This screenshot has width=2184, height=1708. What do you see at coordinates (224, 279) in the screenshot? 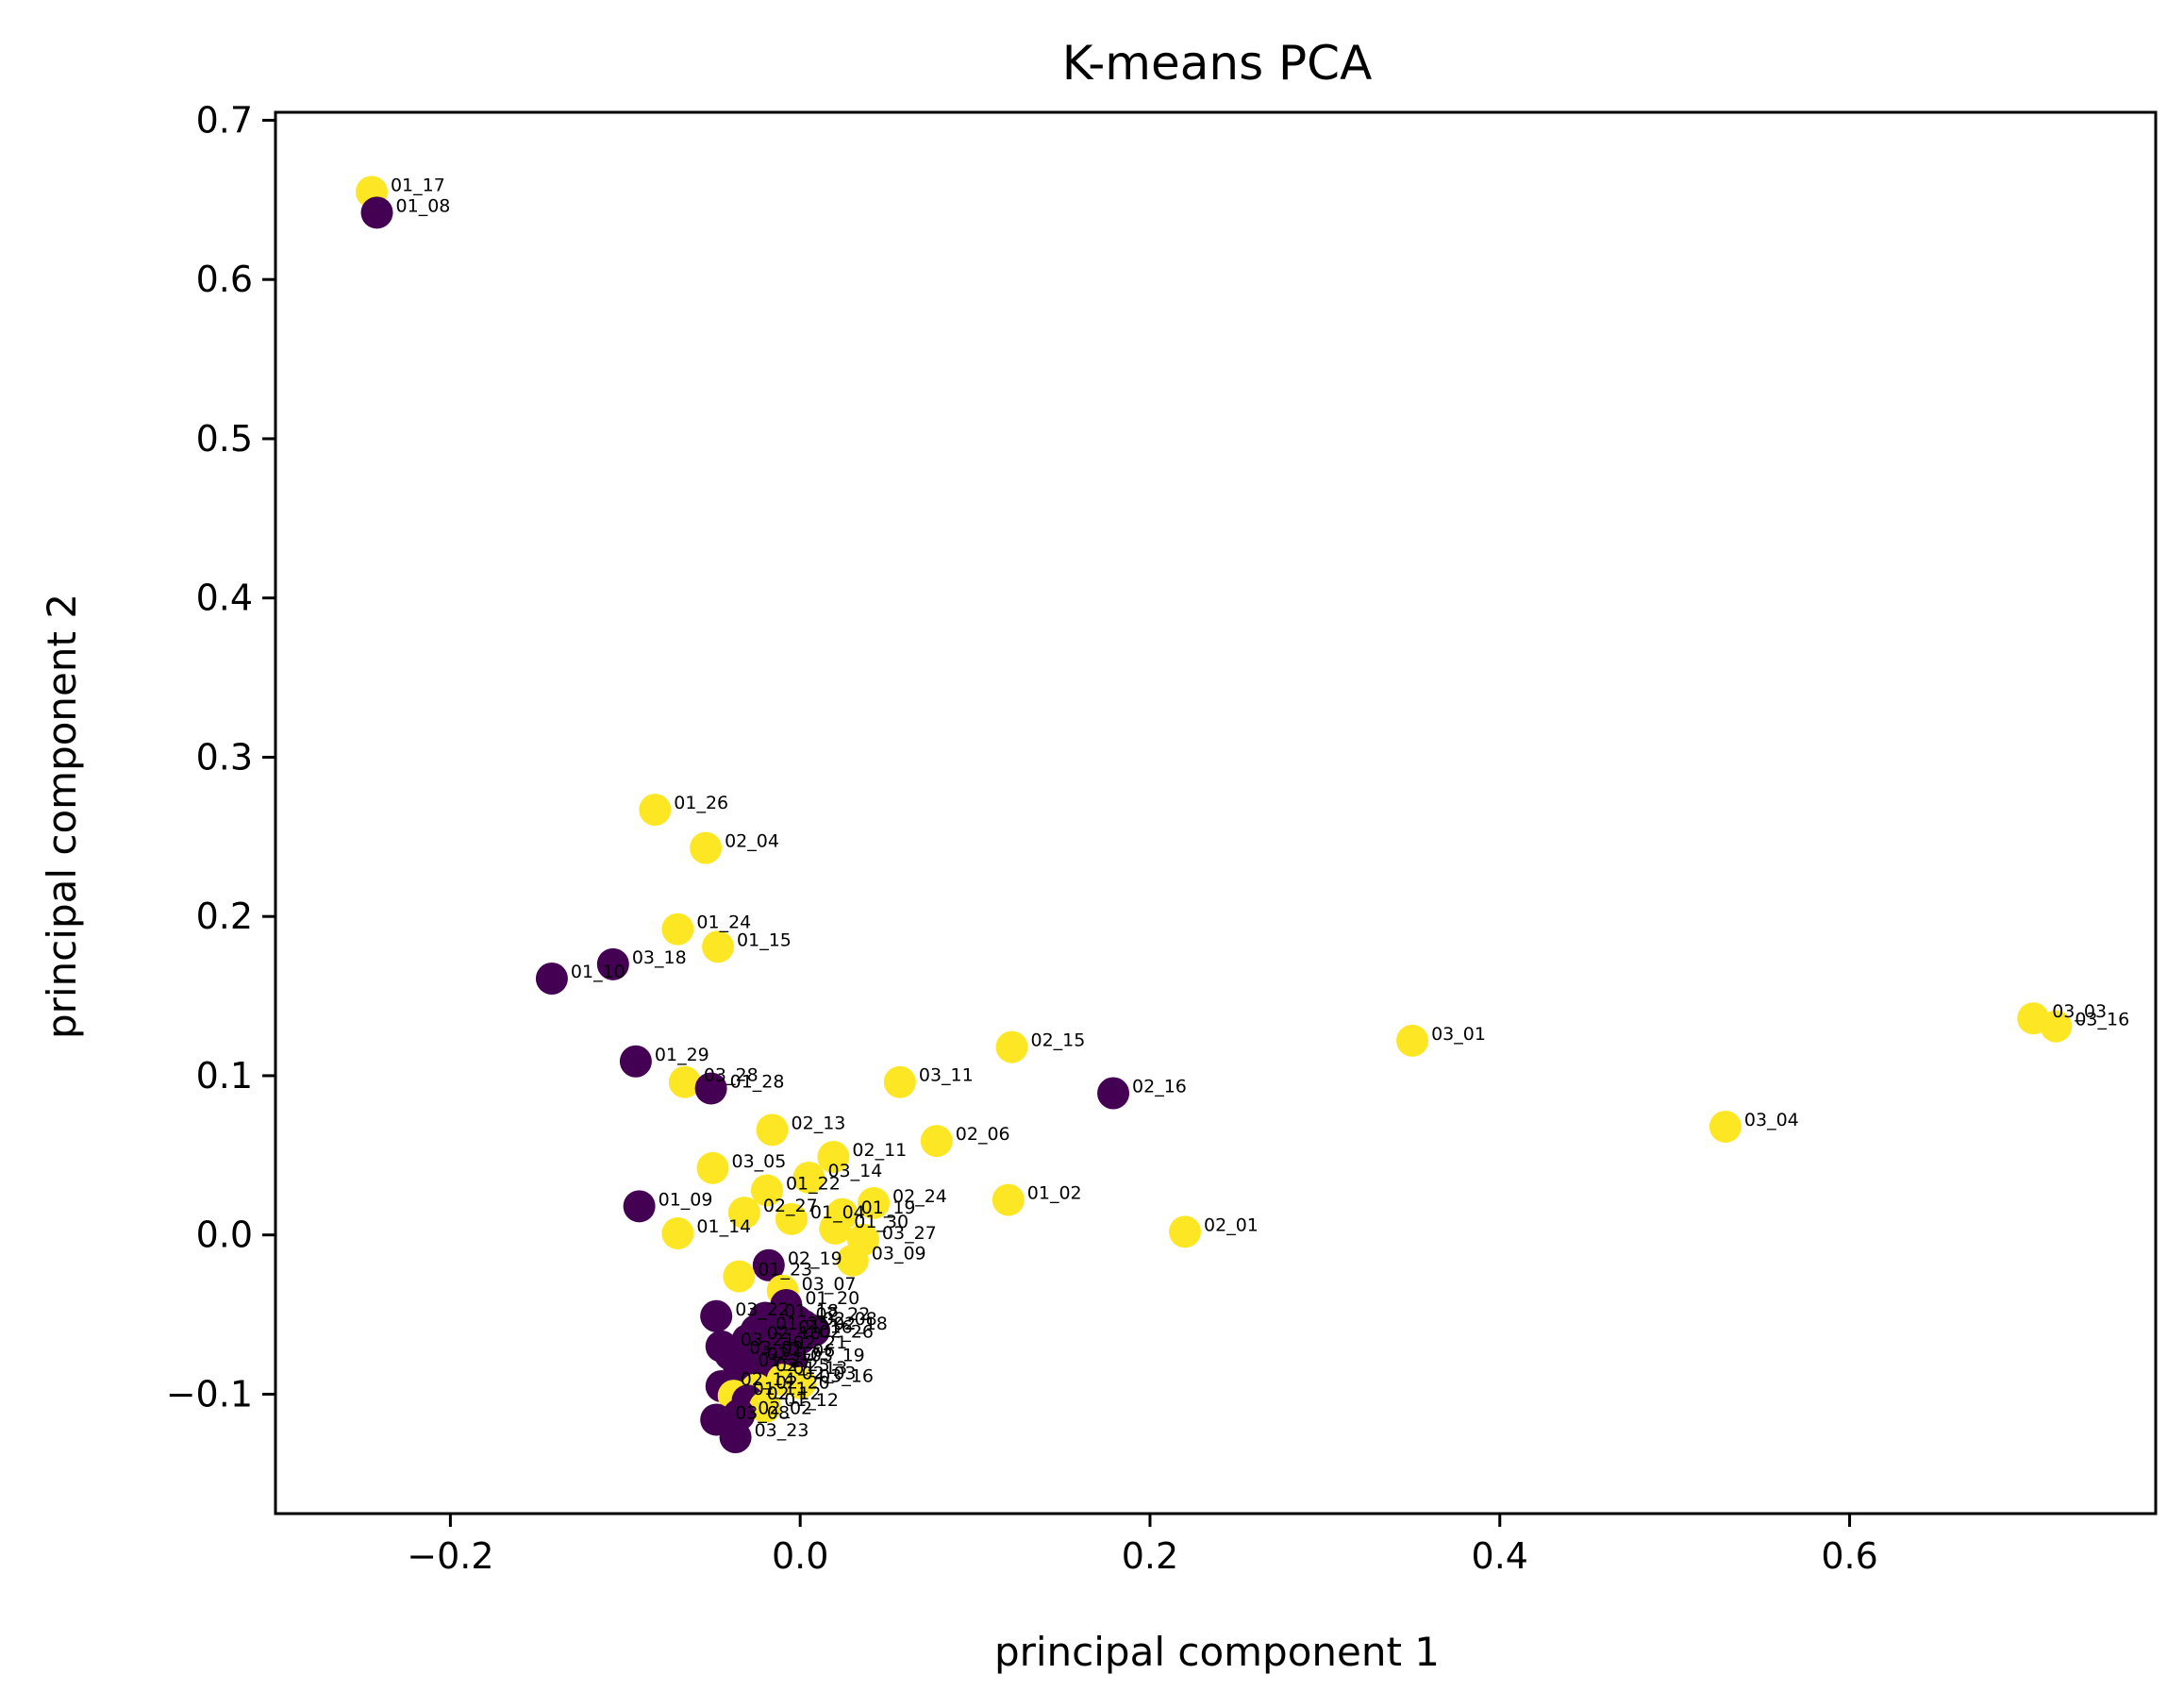
I see `y-tick-label: 0.6` at bounding box center [224, 279].